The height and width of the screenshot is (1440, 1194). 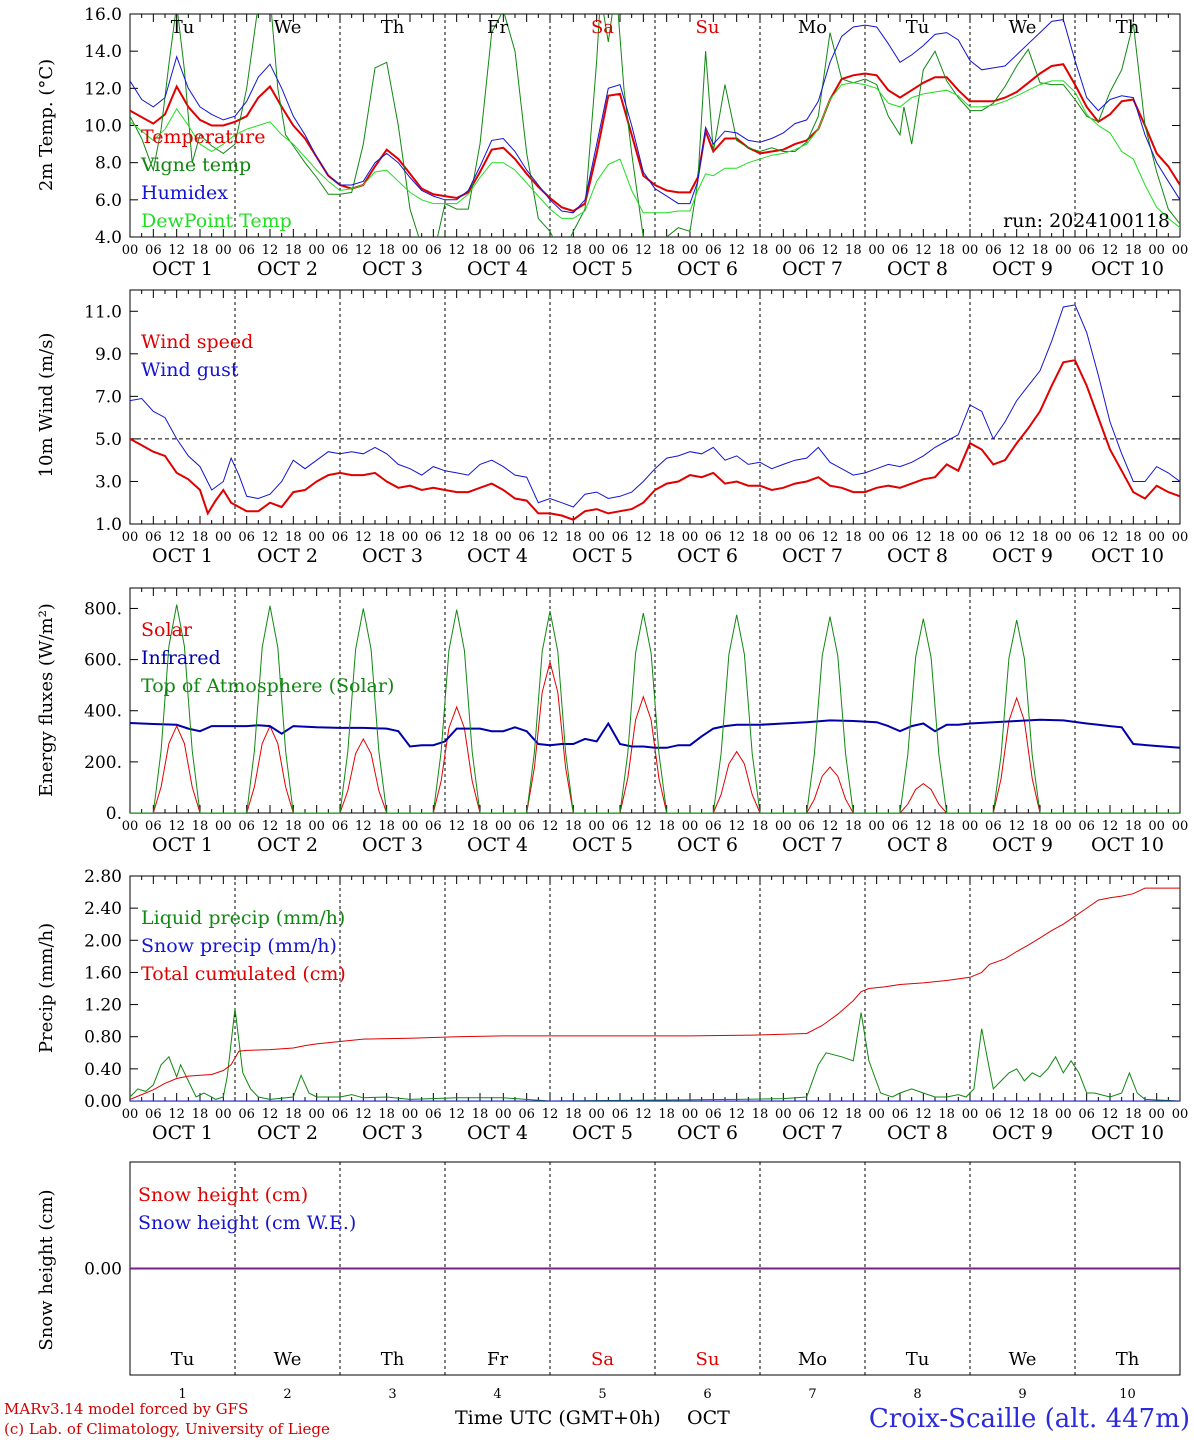 I want to click on y-tick-label: 800., so click(x=103, y=609).